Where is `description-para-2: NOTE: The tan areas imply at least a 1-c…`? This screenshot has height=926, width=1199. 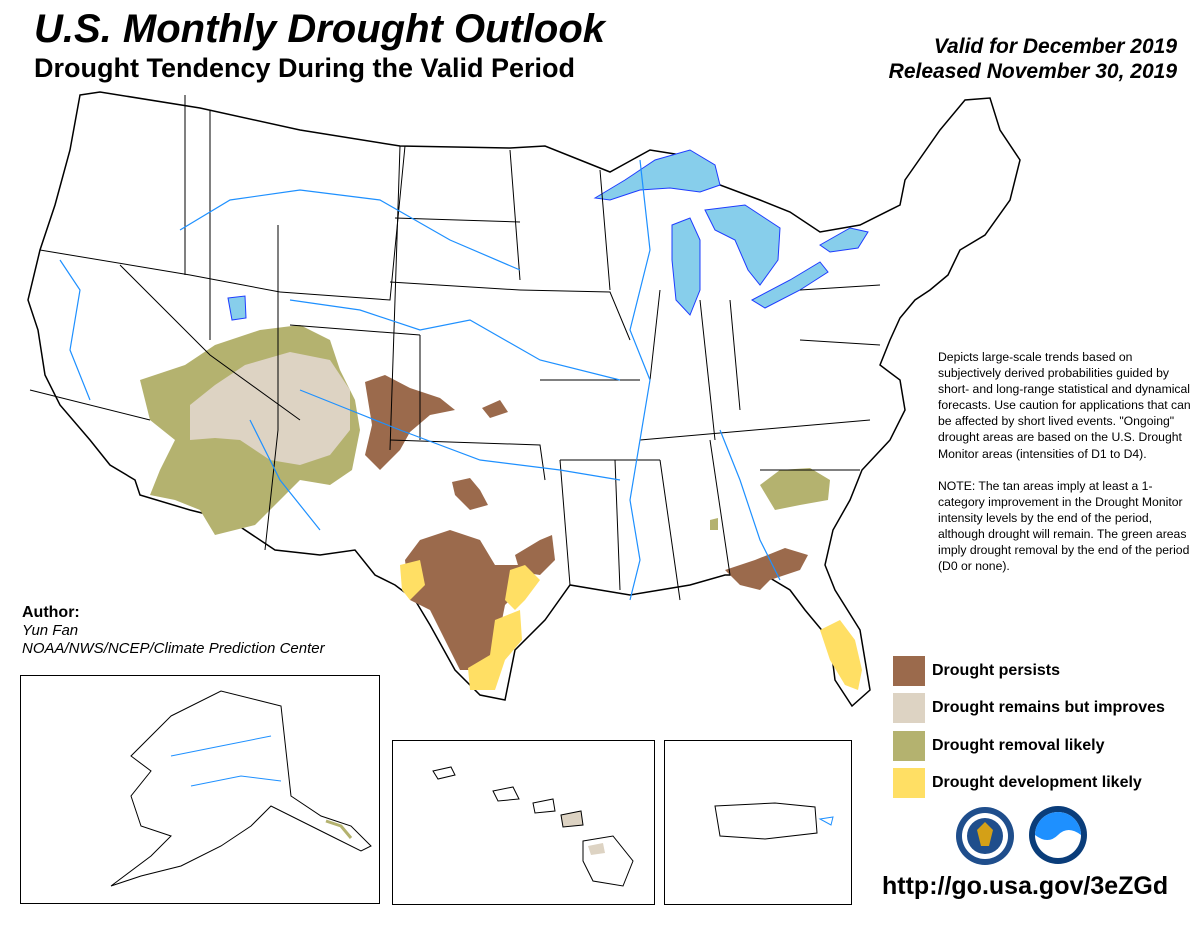
description-para-2: NOTE: The tan areas imply at least a 1-c… is located at coordinates (1064, 526).